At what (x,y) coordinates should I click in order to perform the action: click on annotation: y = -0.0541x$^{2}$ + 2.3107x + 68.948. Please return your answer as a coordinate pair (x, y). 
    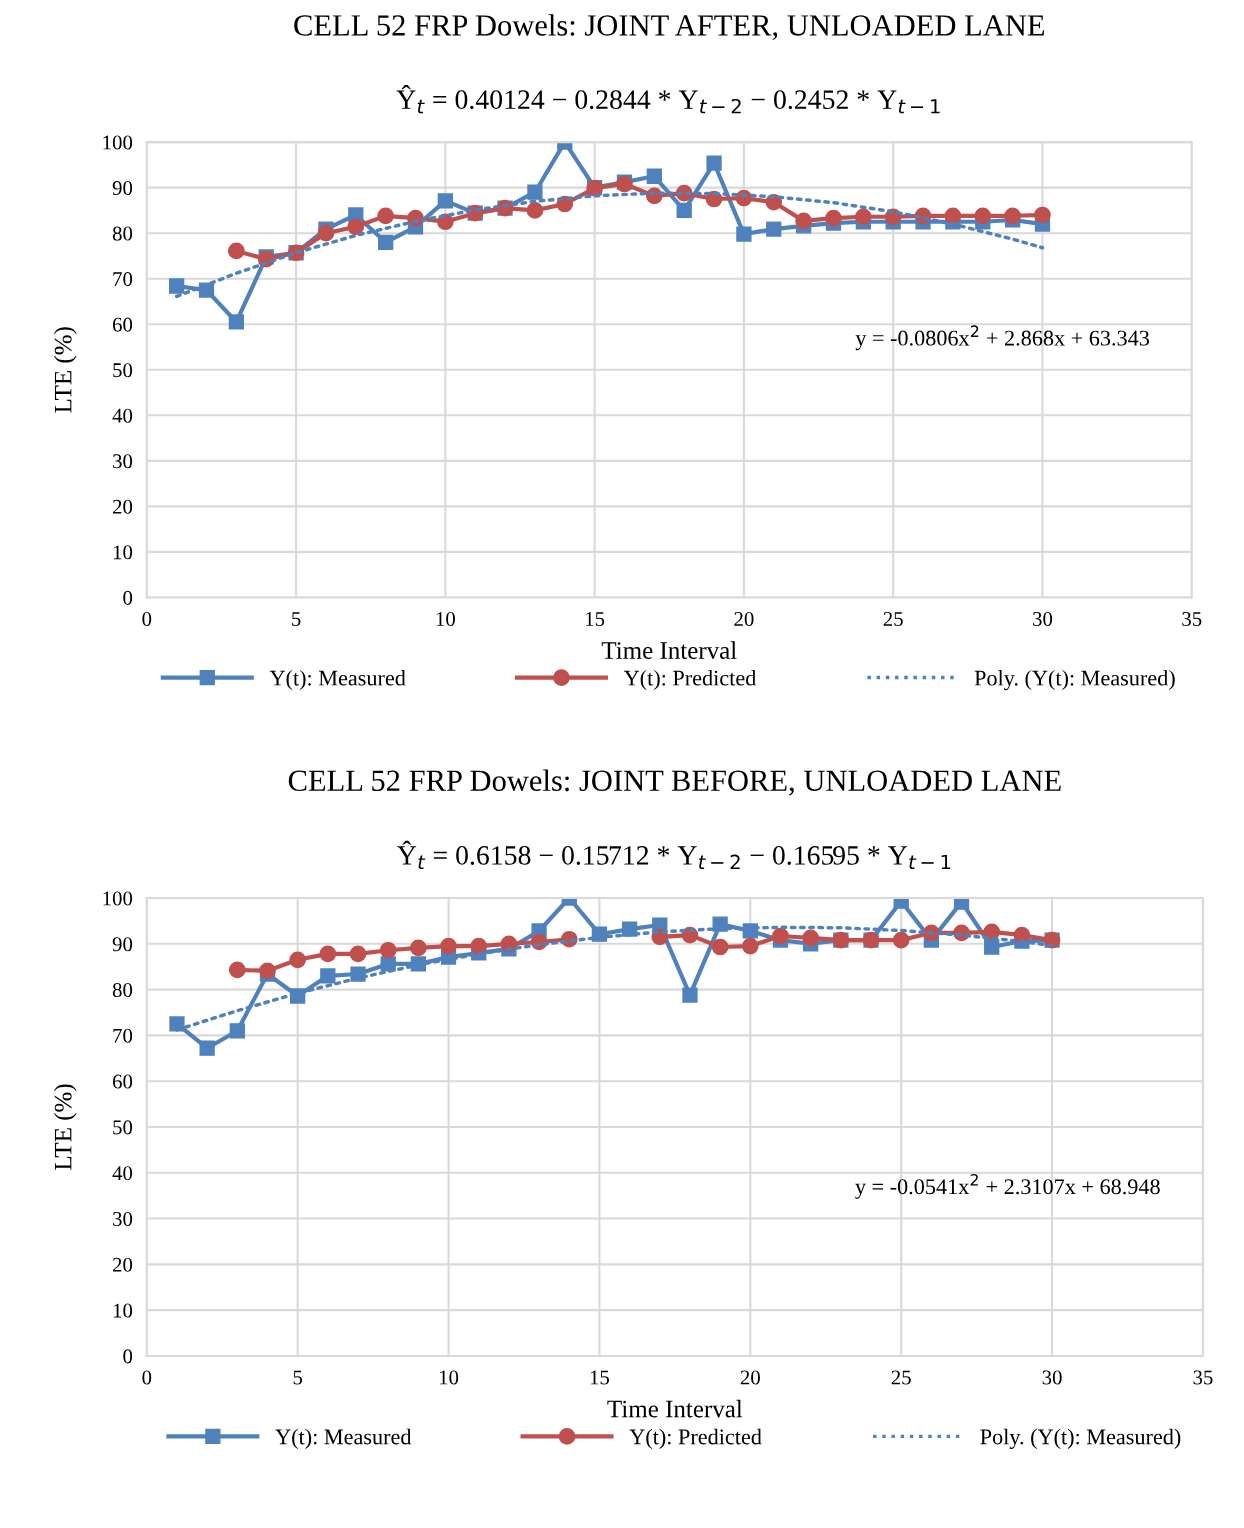
    Looking at the image, I should click on (1007, 1186).